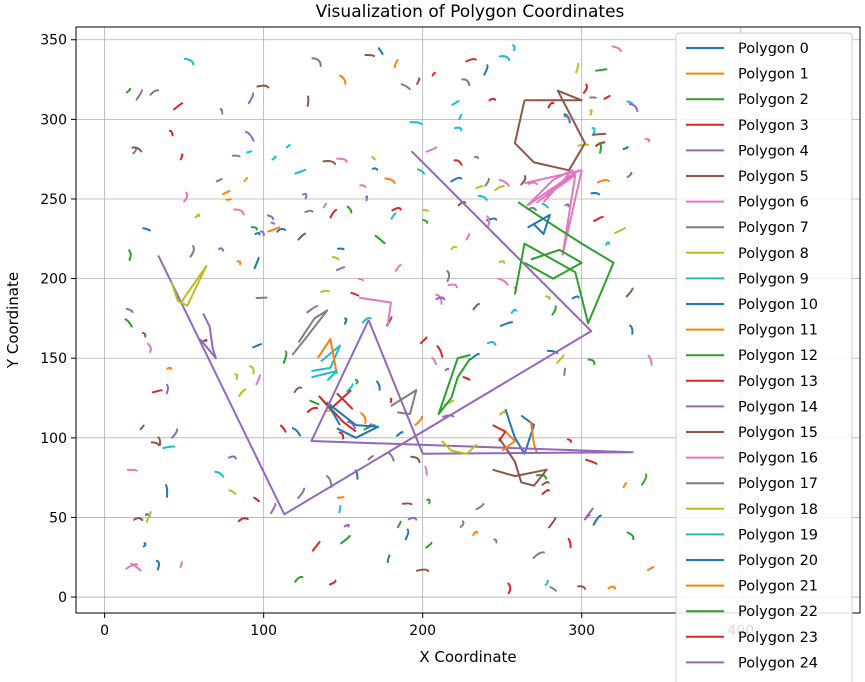 Image resolution: width=865 pixels, height=682 pixels. I want to click on legend-label-18: Polygon 18, so click(778, 510).